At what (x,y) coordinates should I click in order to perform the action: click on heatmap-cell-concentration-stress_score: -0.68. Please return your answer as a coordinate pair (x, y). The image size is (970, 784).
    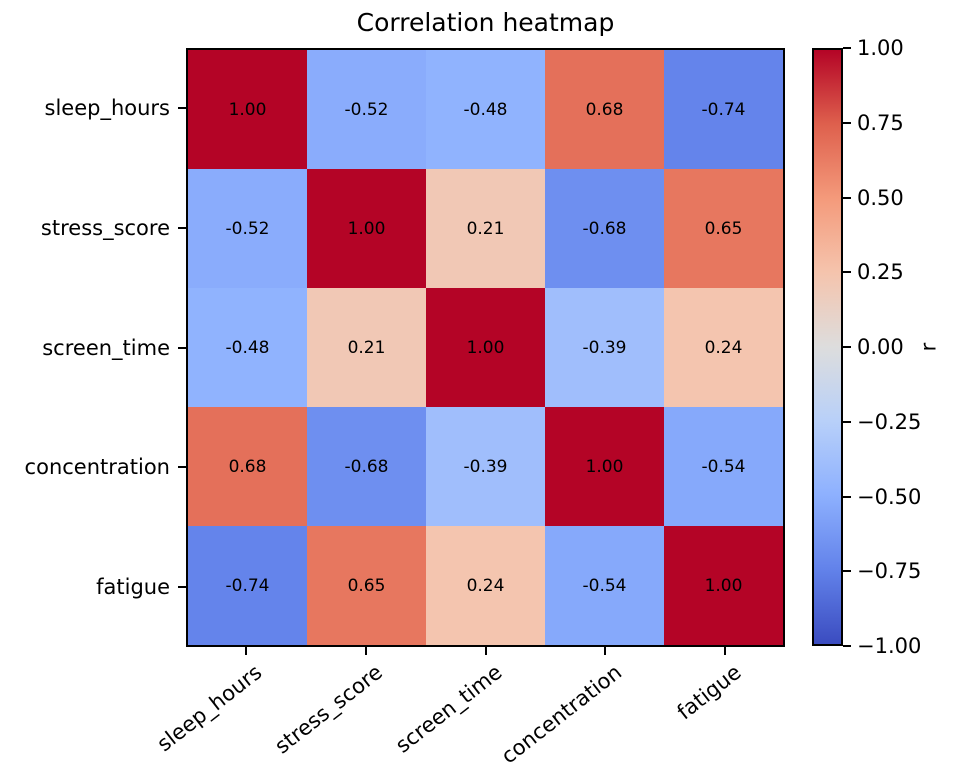
    Looking at the image, I should click on (366, 466).